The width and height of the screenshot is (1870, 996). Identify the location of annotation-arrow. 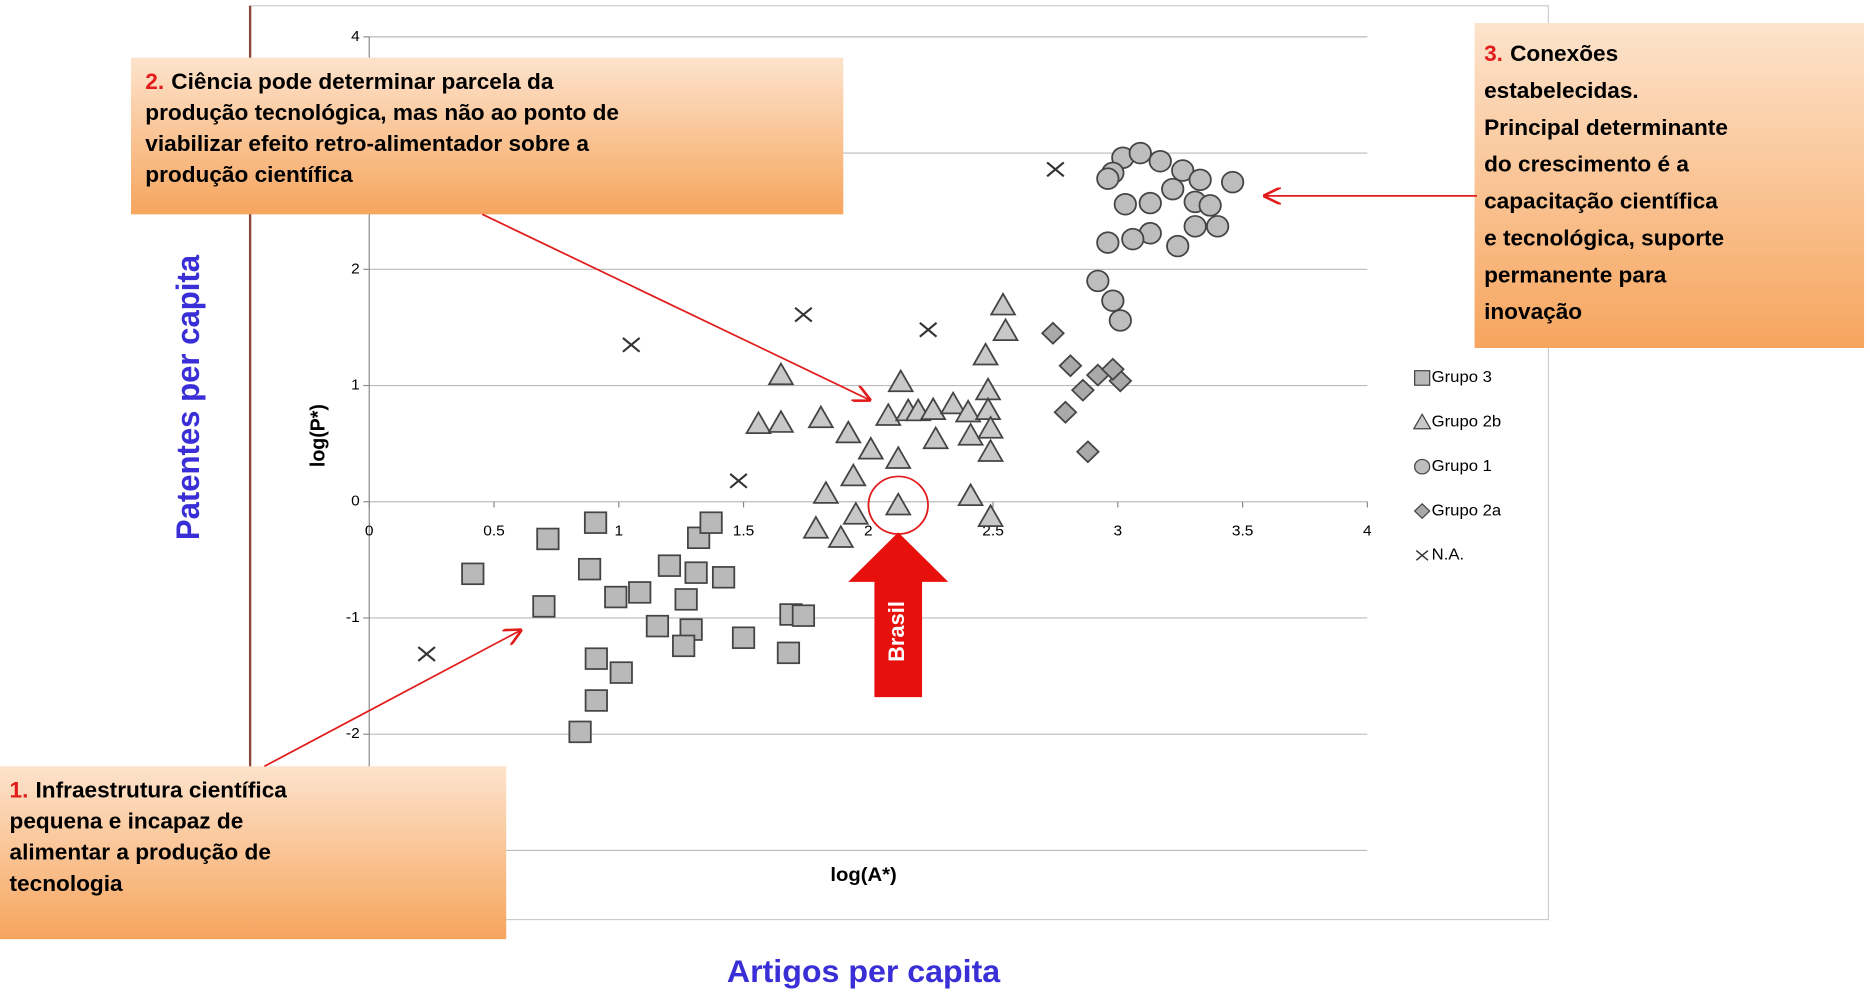
(391, 699).